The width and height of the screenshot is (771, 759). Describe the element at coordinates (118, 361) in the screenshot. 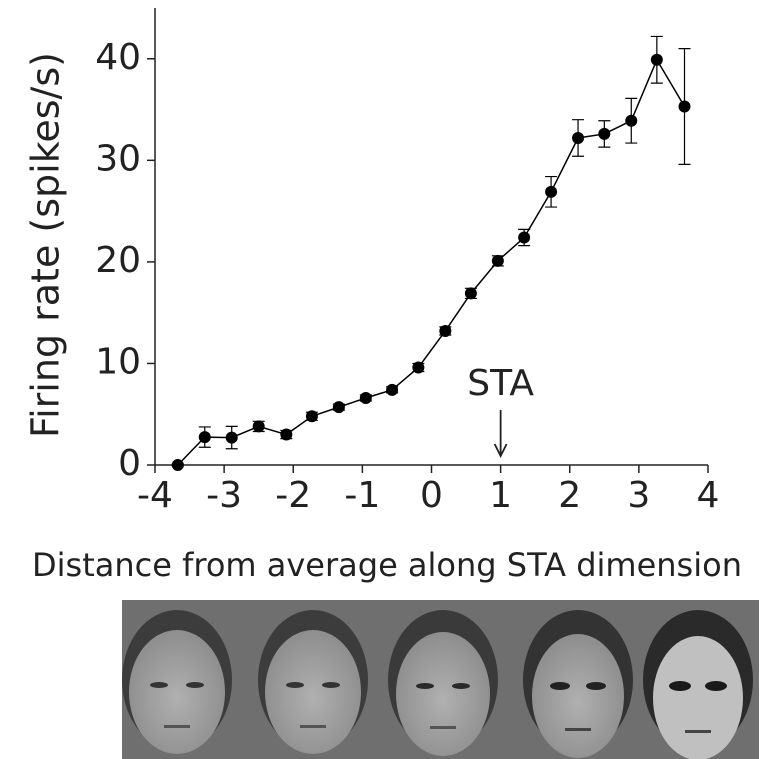

I see `y-tick-label: 10` at that location.